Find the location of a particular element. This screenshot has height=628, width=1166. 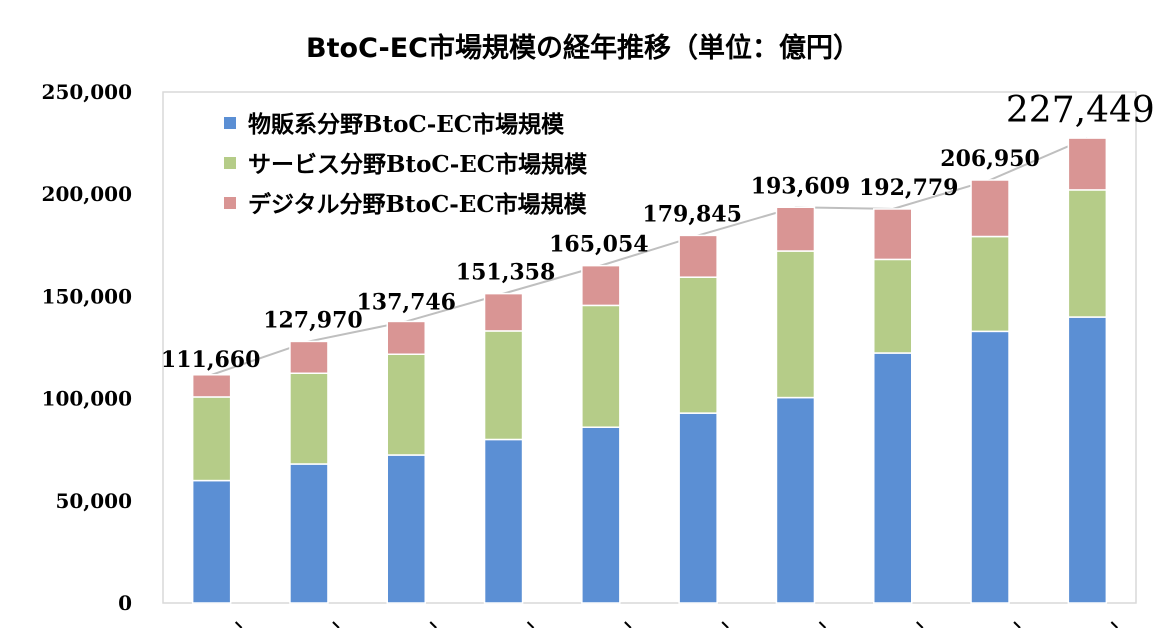

total-label: 179,845 is located at coordinates (692, 214).